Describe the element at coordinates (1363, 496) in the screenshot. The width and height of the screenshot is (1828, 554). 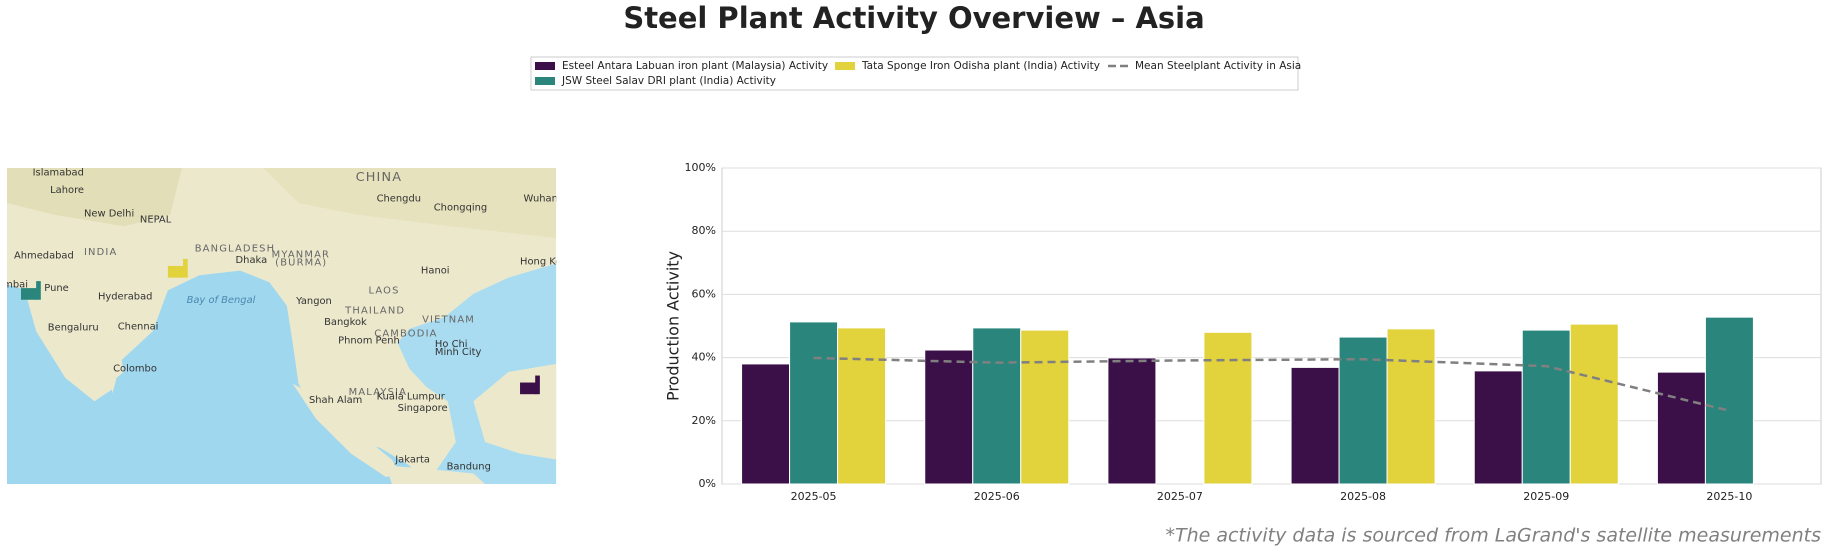
I see `x-tick-label: 2025-08` at that location.